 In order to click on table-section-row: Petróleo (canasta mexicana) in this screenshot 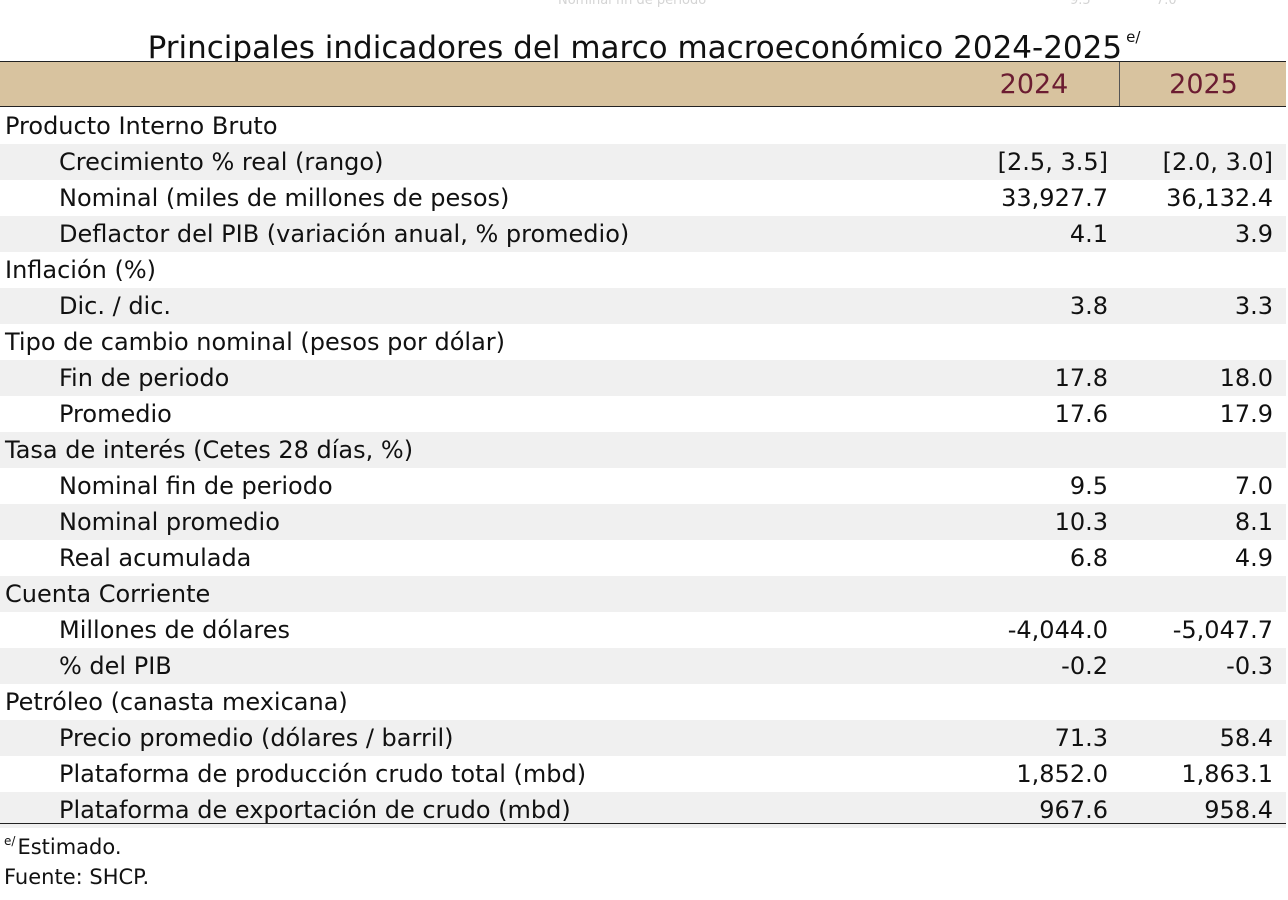, I will do `click(643, 702)`.